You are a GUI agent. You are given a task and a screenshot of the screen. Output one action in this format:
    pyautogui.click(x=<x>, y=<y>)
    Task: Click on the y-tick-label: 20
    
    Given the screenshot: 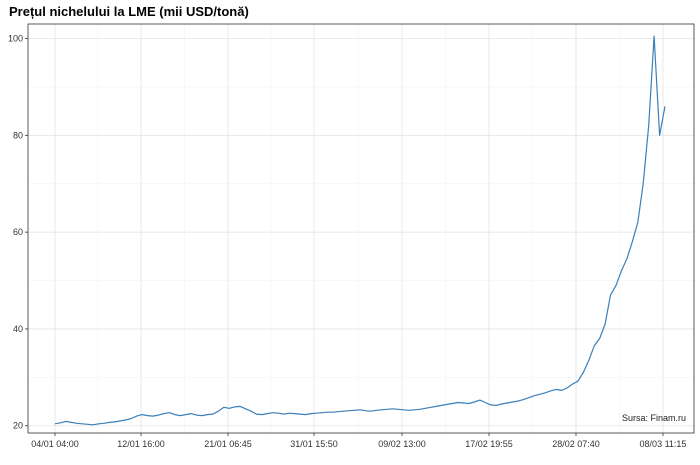 What is the action you would take?
    pyautogui.click(x=18, y=426)
    